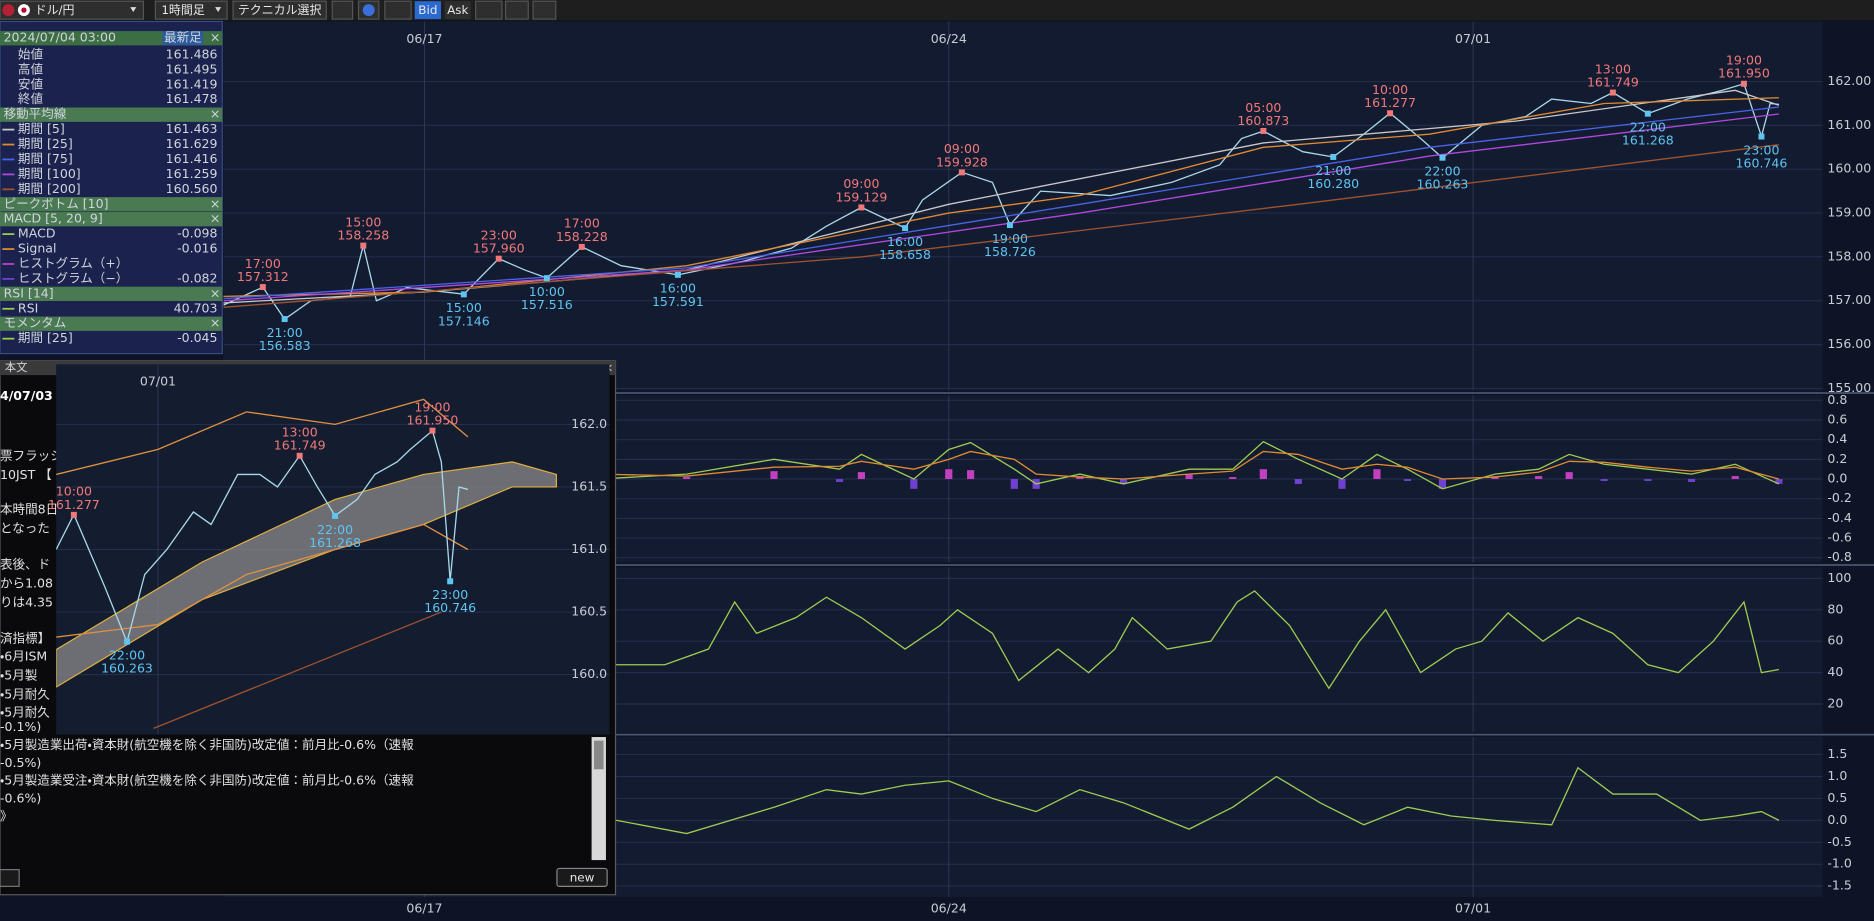  What do you see at coordinates (192, 158) in the screenshot?
I see `panel-value: 161.416` at bounding box center [192, 158].